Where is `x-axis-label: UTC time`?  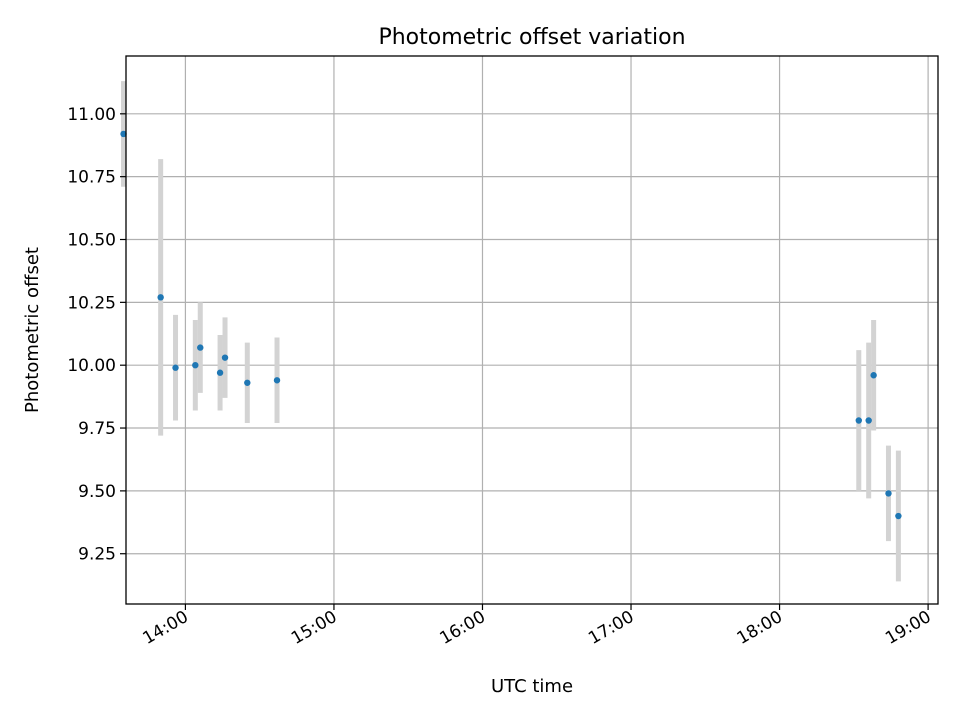
x-axis-label: UTC time is located at coordinates (532, 686).